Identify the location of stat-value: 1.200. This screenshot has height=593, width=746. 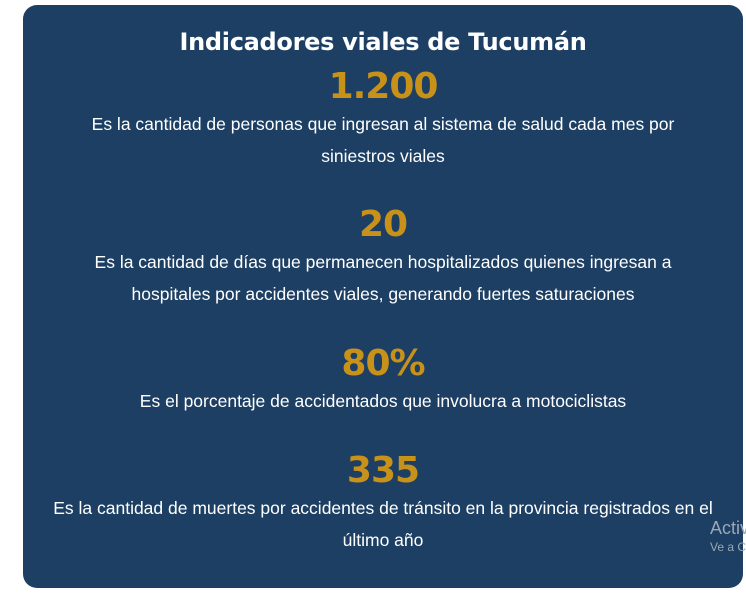
(383, 86).